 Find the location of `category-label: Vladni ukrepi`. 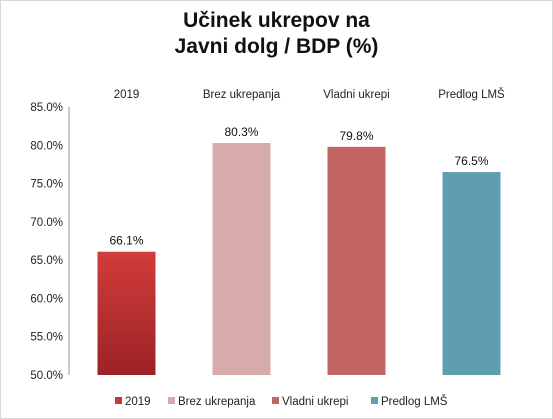

category-label: Vladni ukrepi is located at coordinates (356, 95).